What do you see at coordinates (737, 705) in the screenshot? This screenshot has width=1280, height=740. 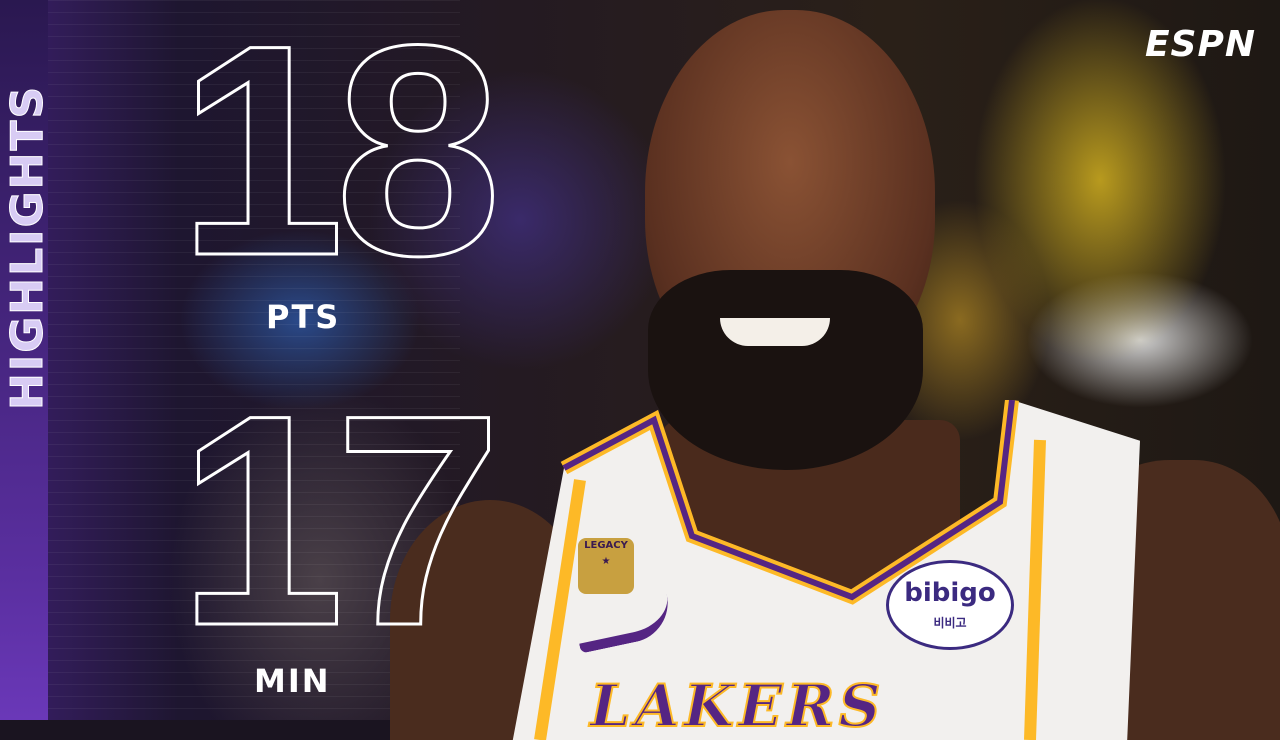 I see `lakers-wordmark-logo: LAKERS` at bounding box center [737, 705].